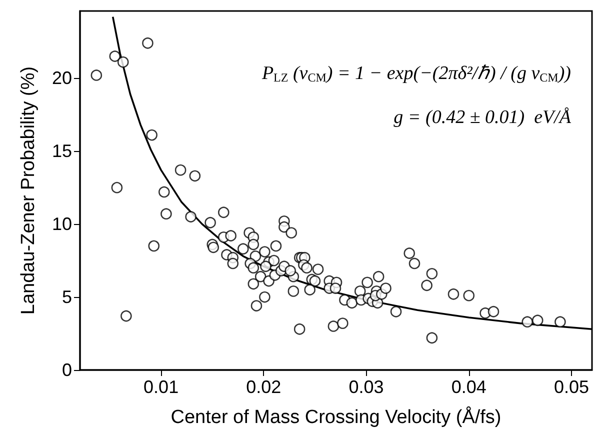 This screenshot has width=603, height=440. What do you see at coordinates (366, 387) in the screenshot?
I see `x-tick-label: 0.03` at bounding box center [366, 387].